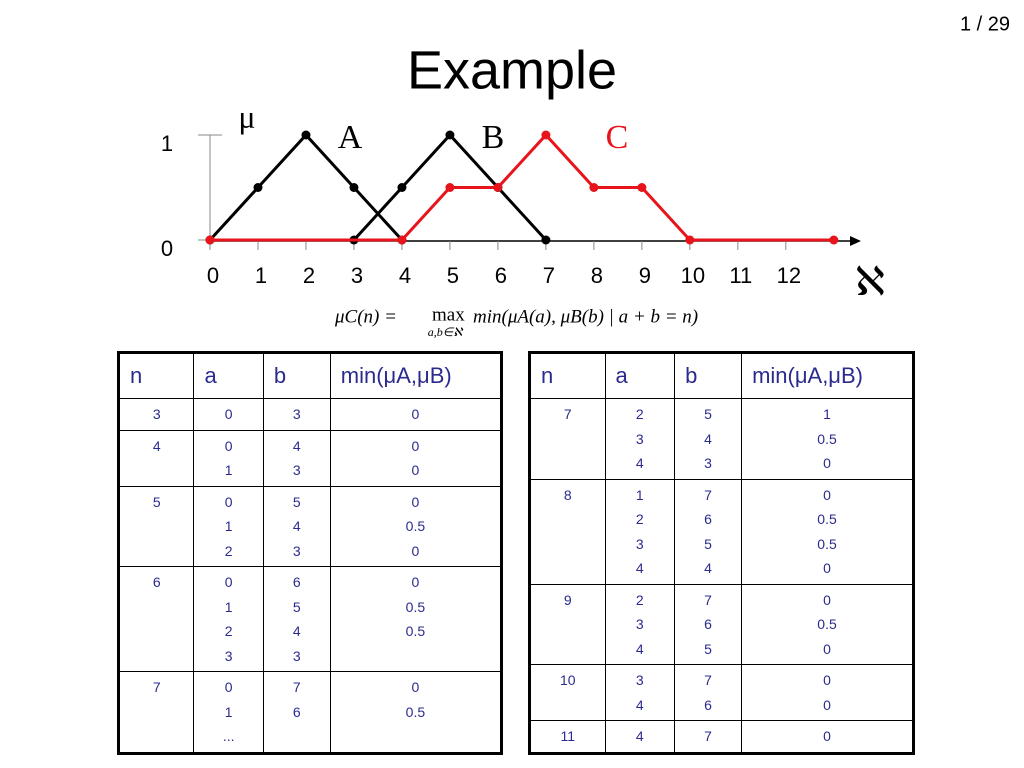 This screenshot has height=768, width=1024. Describe the element at coordinates (156, 414) in the screenshot. I see `n-cell: 3` at that location.